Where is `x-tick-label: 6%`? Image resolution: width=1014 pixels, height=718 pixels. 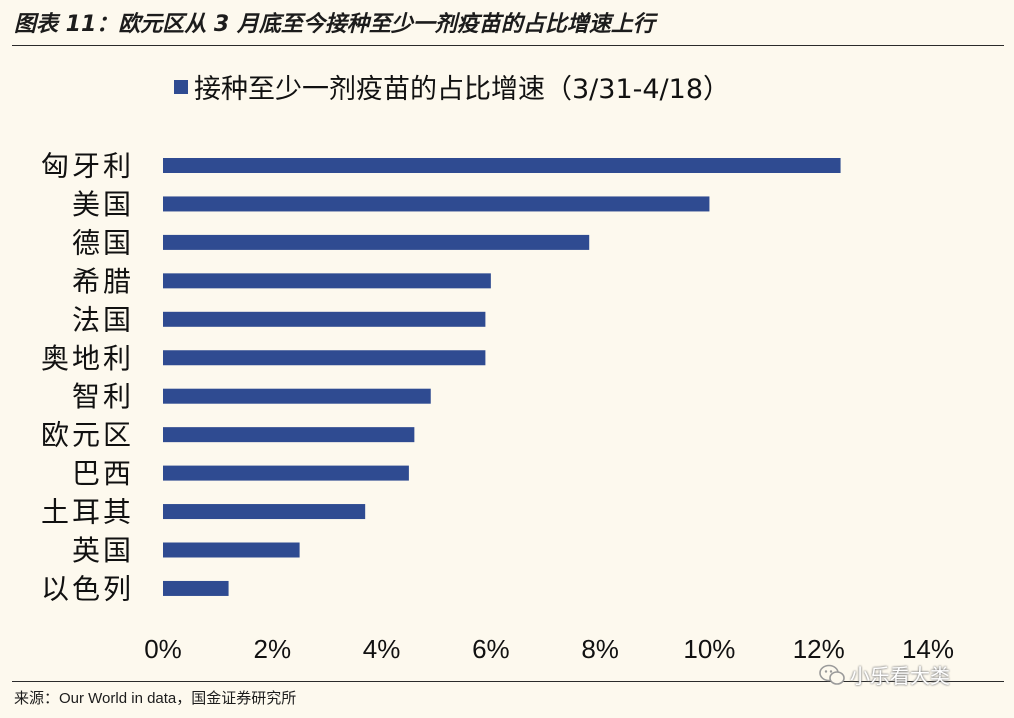
x-tick-label: 6% is located at coordinates (491, 649).